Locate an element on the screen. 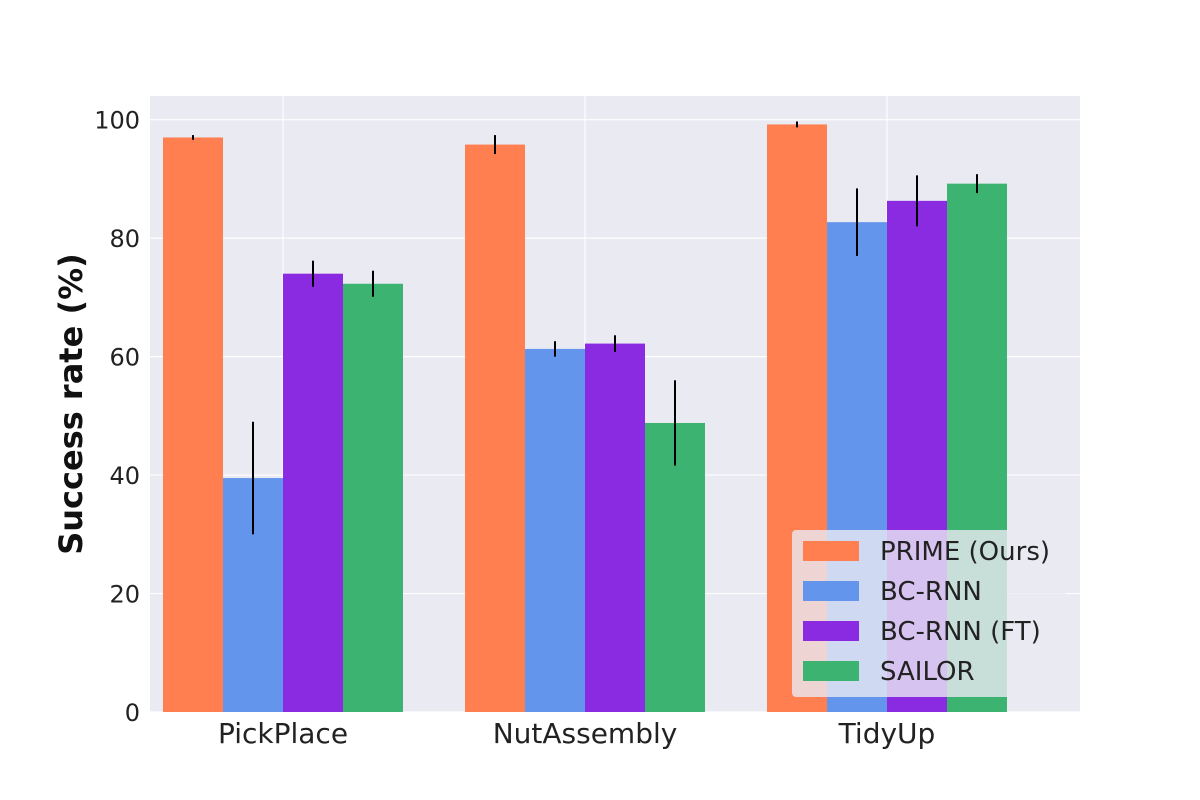 The width and height of the screenshot is (1200, 800). y-tick-label: 80 is located at coordinates (124, 239).